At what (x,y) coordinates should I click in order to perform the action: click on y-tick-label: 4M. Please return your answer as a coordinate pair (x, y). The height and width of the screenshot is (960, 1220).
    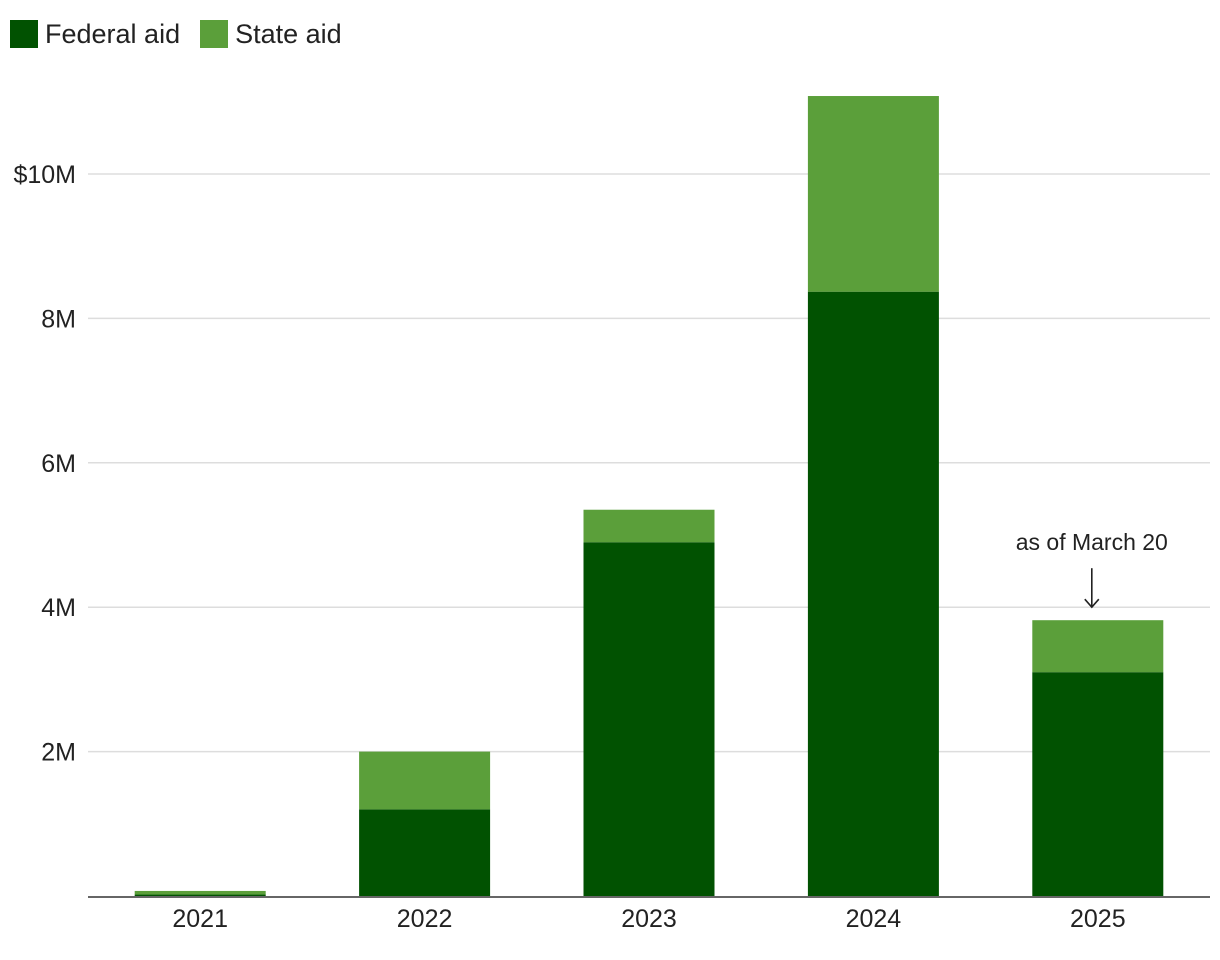
    Looking at the image, I should click on (58, 608).